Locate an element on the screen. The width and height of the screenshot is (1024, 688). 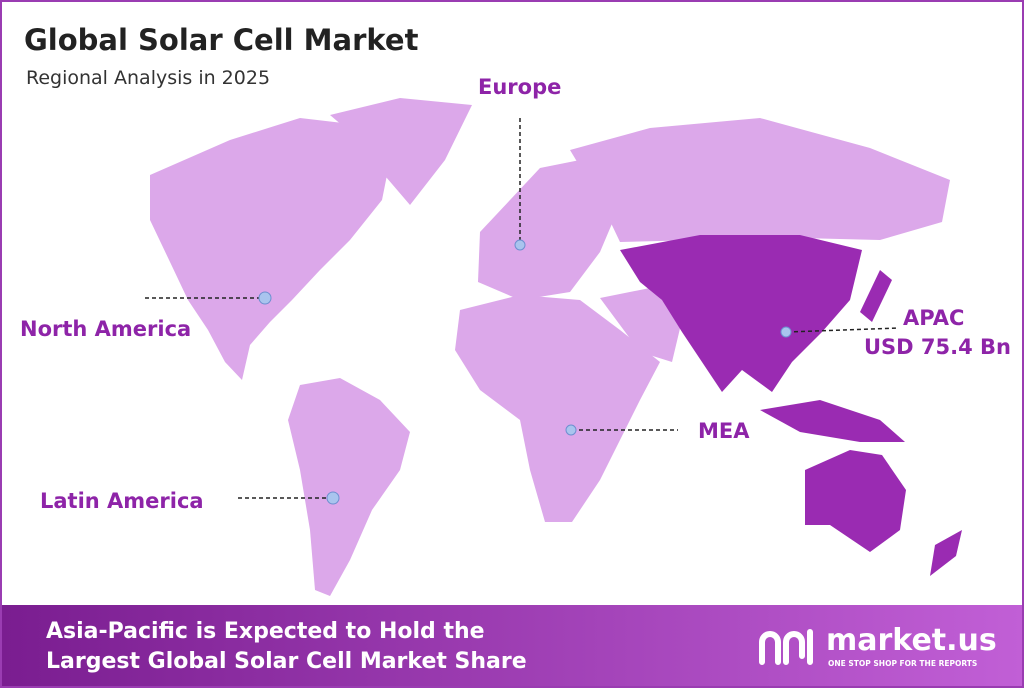
tagline: ONE STOP SHOP FOR THE REPORTS is located at coordinates (902, 663).